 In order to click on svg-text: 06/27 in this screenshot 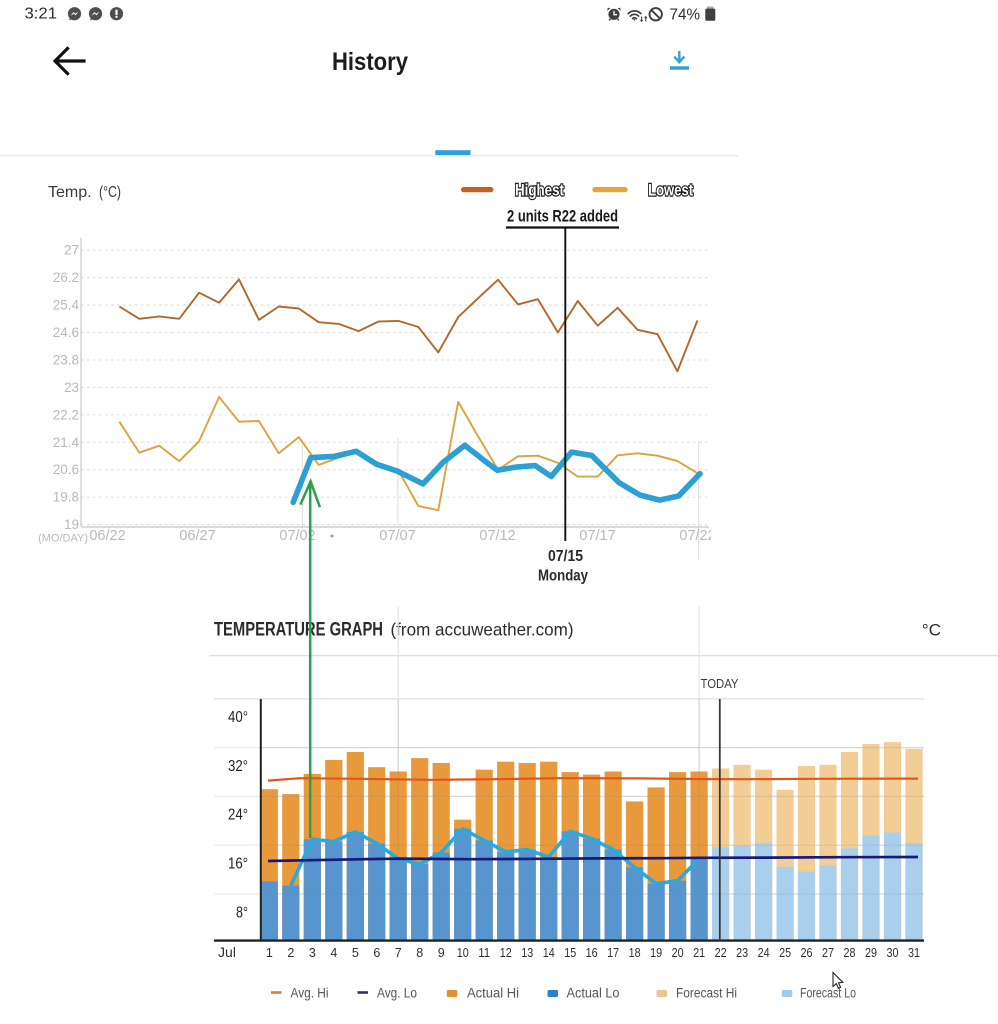, I will do `click(197, 536)`.